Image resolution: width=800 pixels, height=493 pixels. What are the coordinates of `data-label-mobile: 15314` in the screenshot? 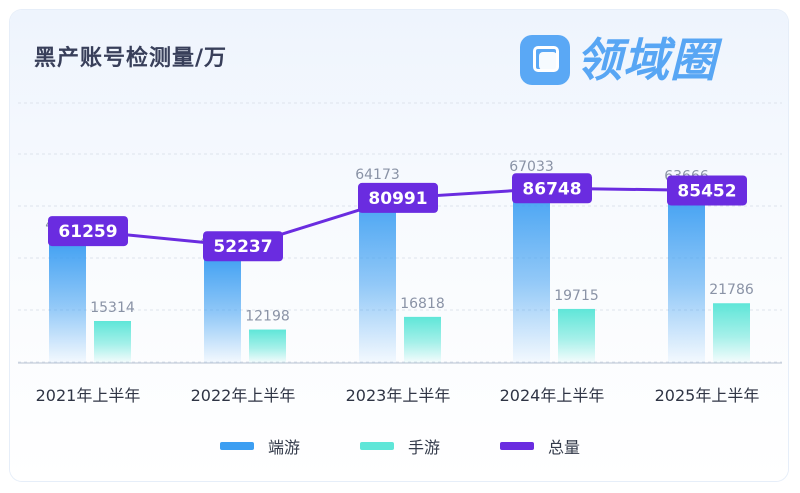 It's located at (112, 308).